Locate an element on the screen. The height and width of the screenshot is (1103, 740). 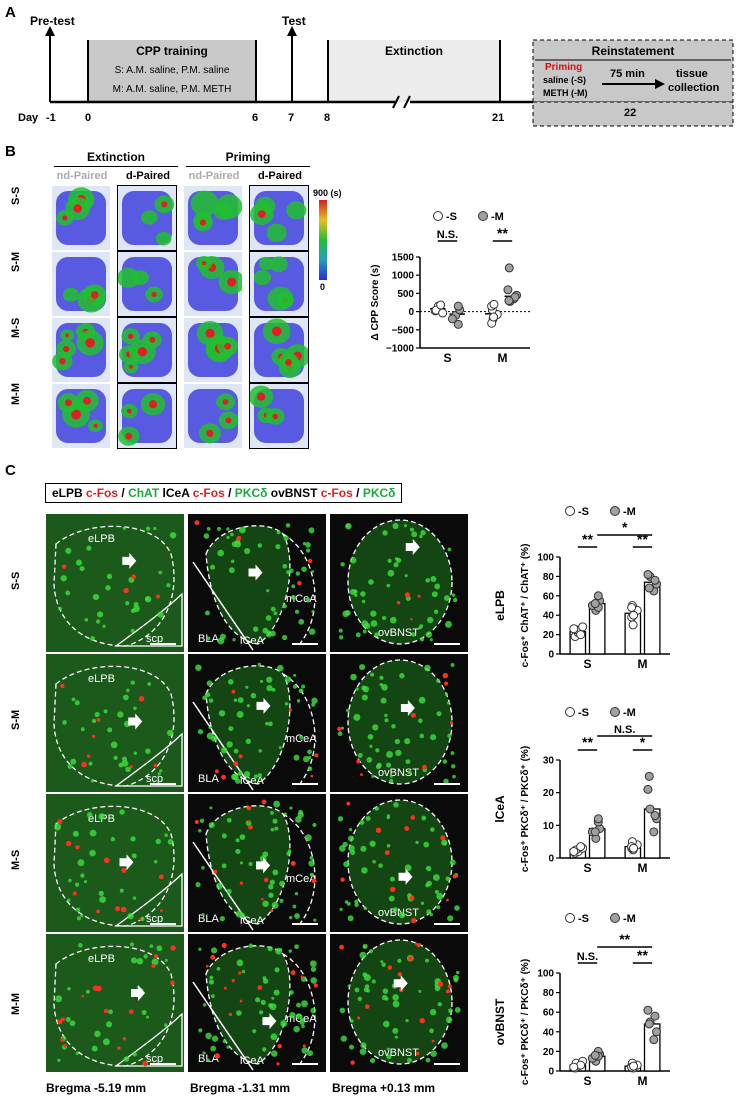
scale-min-label: 0 is located at coordinates (323, 287).